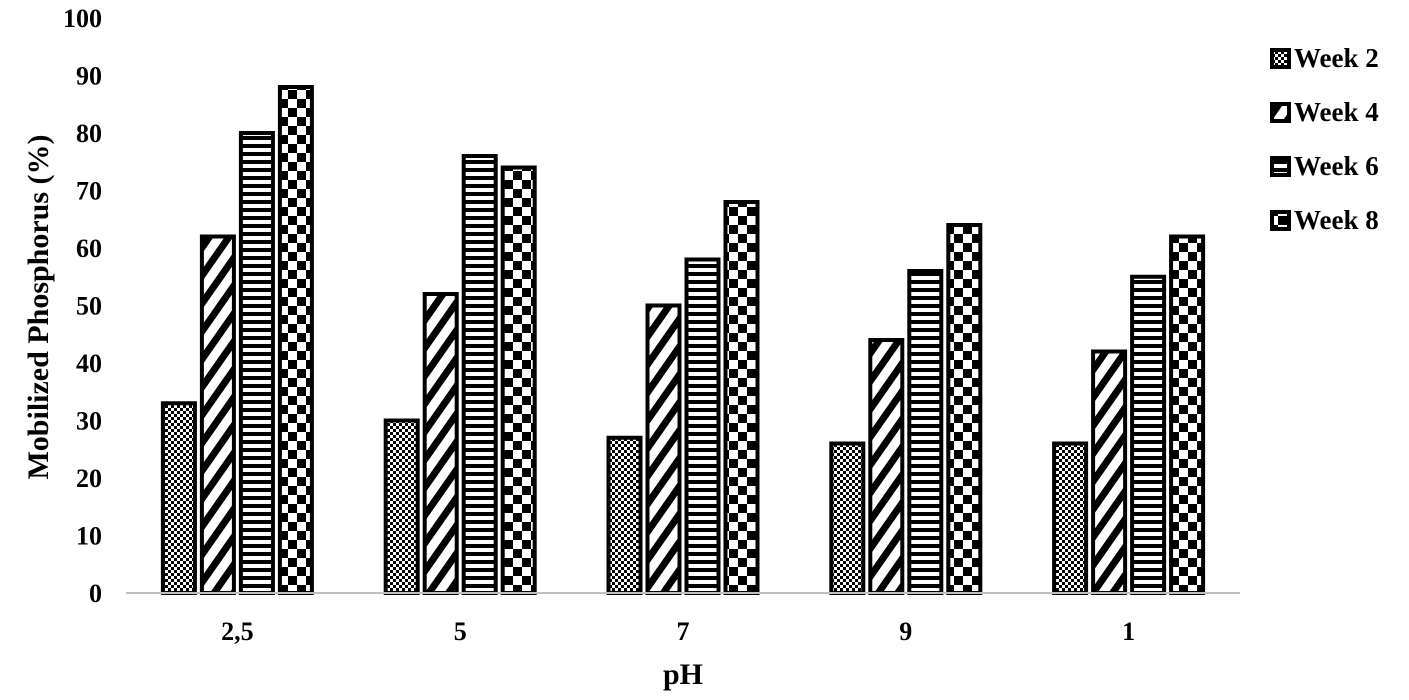 This screenshot has width=1409, height=700. I want to click on x-tick-label: 5, so click(460, 631).